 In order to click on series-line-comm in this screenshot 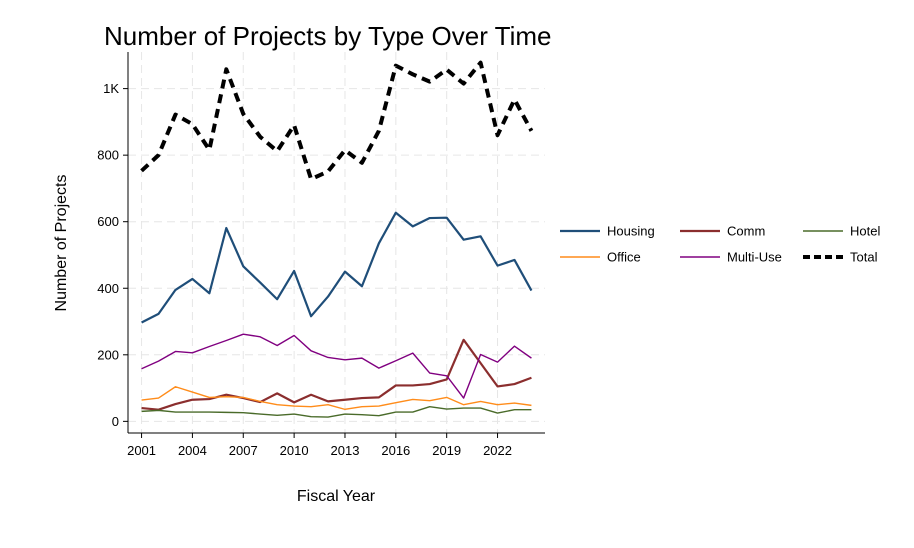, I will do `click(336, 374)`.